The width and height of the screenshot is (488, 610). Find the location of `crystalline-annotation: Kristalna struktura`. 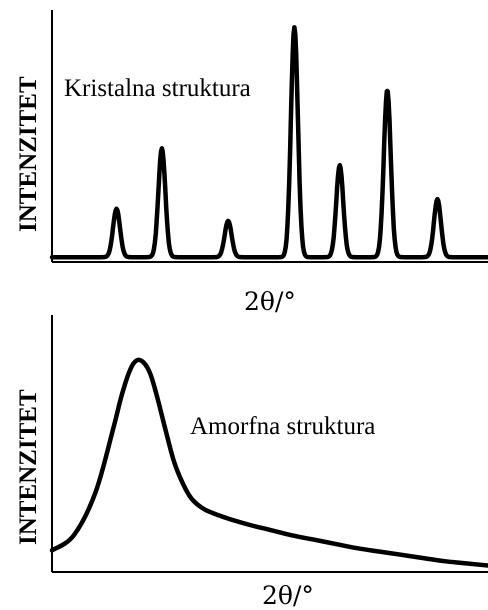

crystalline-annotation: Kristalna struktura is located at coordinates (157, 88).